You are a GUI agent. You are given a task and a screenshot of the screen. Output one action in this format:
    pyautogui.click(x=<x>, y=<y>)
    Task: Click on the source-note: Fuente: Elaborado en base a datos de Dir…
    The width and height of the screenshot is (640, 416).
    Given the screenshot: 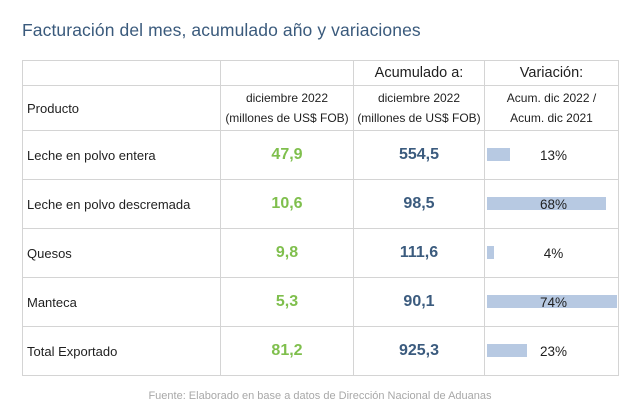 What is the action you would take?
    pyautogui.click(x=320, y=396)
    